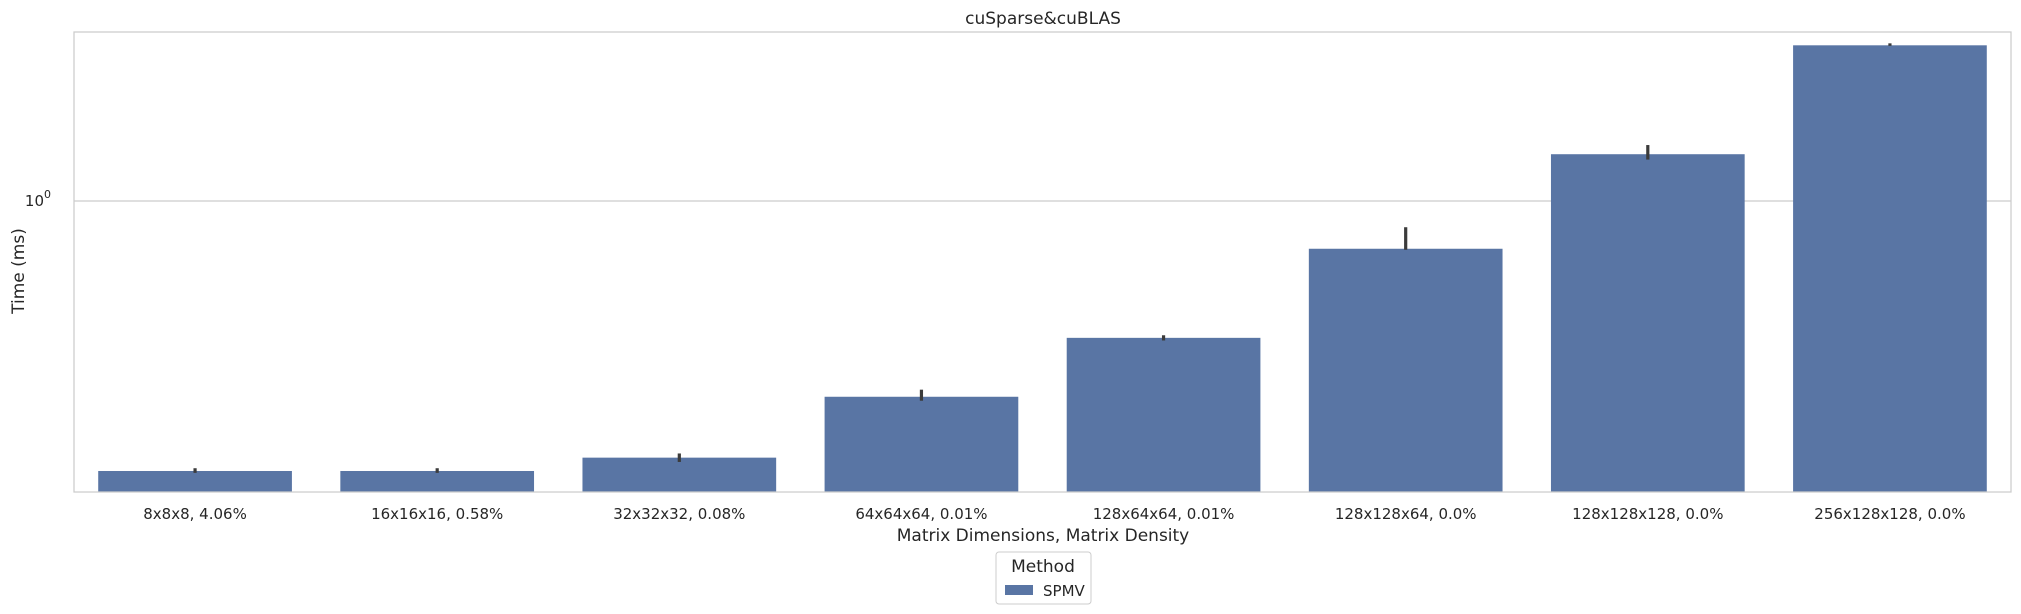  Describe the element at coordinates (1043, 19) in the screenshot. I see `chart-title: cuSparse&cuBLAS` at that location.